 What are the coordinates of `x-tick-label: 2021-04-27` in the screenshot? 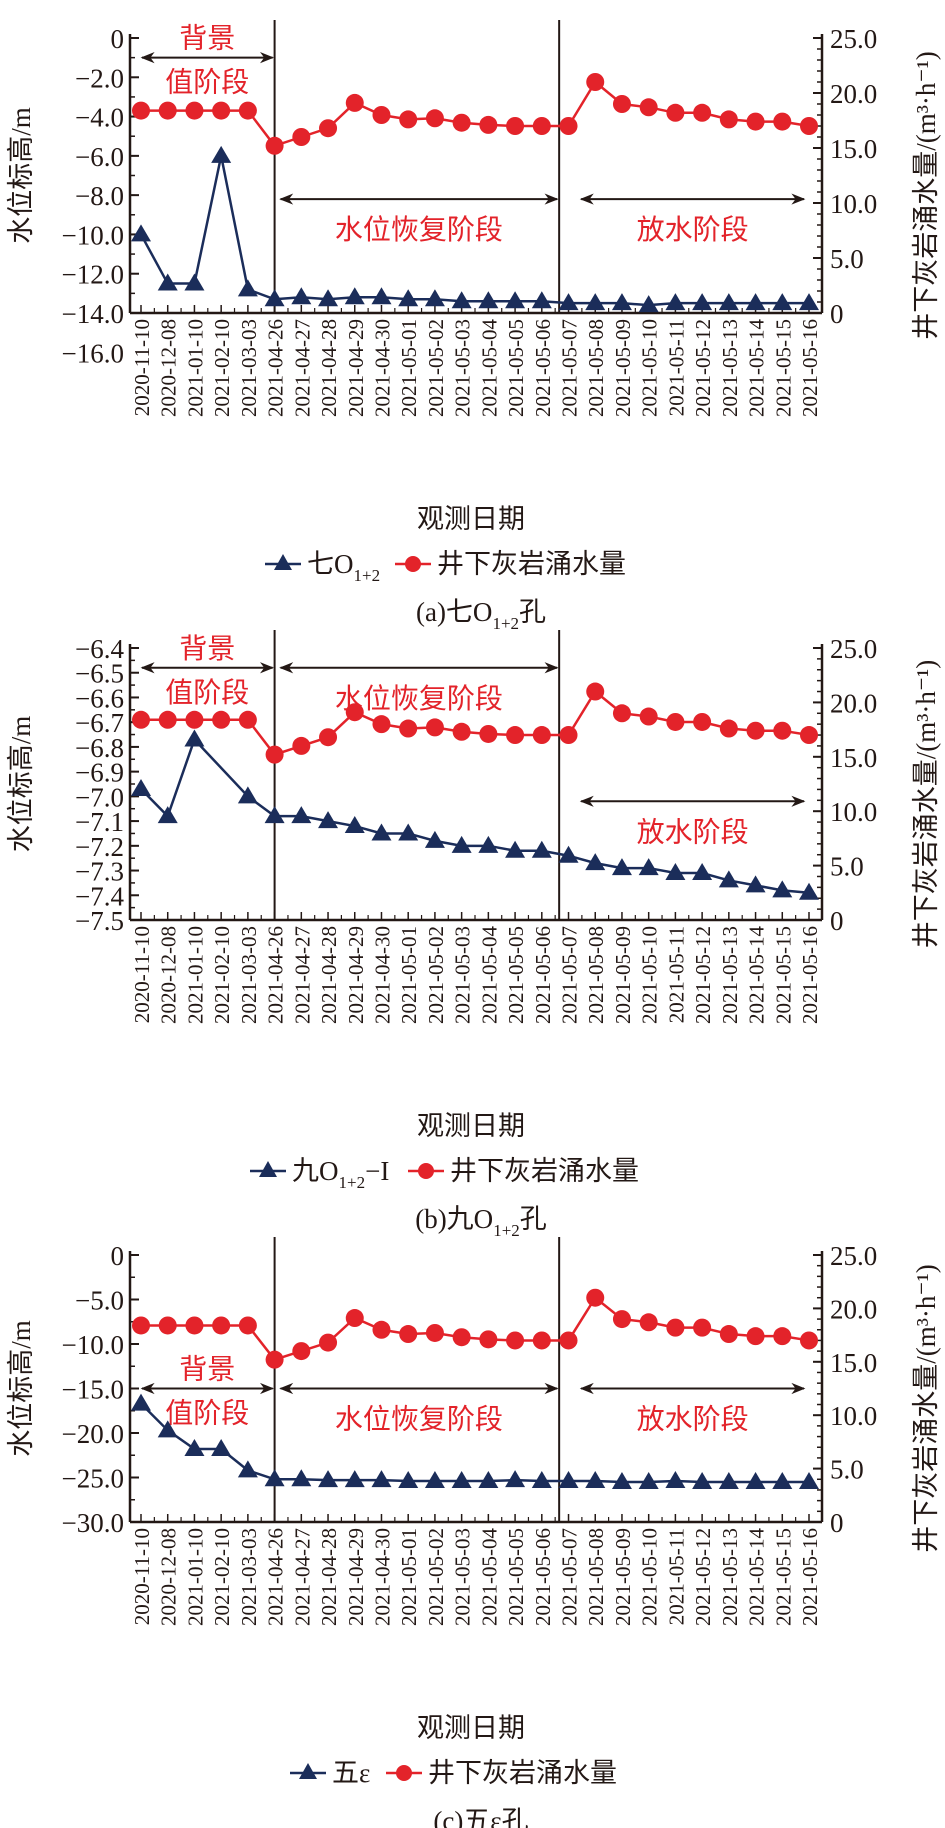 It's located at (302, 975).